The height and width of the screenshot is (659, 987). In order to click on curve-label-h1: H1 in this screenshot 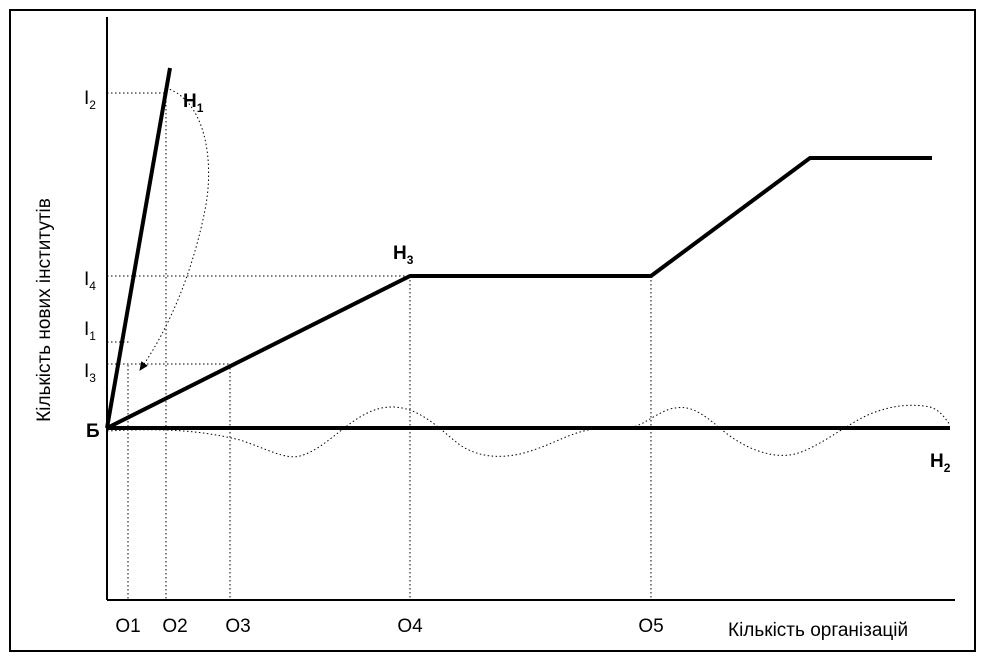, I will do `click(193, 103)`.